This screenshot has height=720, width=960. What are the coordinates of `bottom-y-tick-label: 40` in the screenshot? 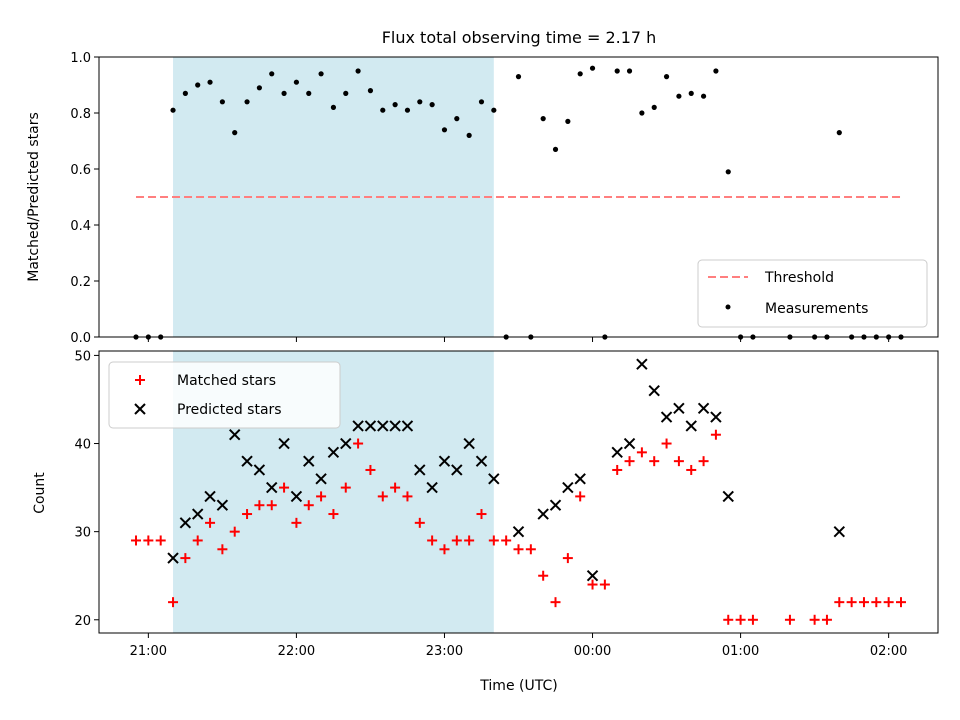 It's located at (82, 445).